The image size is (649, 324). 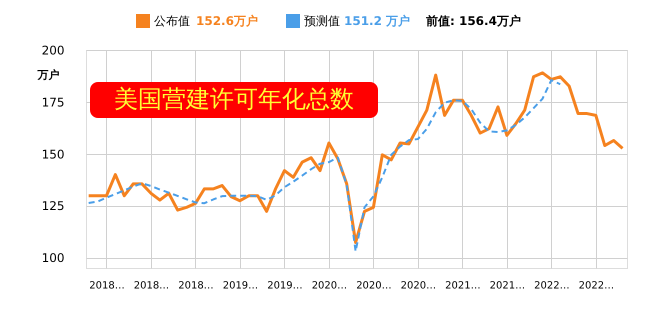 What do you see at coordinates (172, 21) in the screenshot?
I see `legend-label: 公布值` at bounding box center [172, 21].